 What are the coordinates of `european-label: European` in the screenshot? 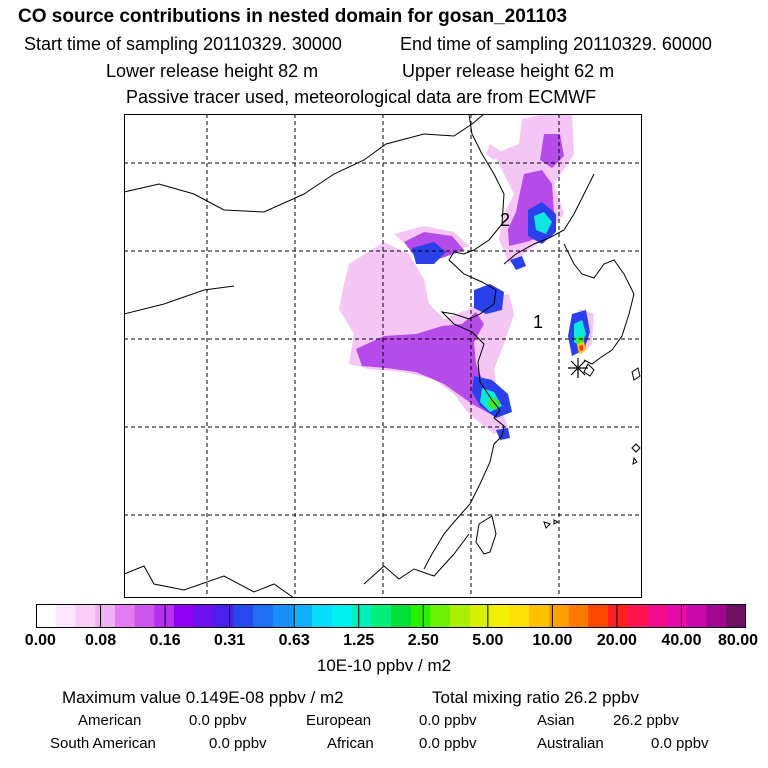 It's located at (339, 720).